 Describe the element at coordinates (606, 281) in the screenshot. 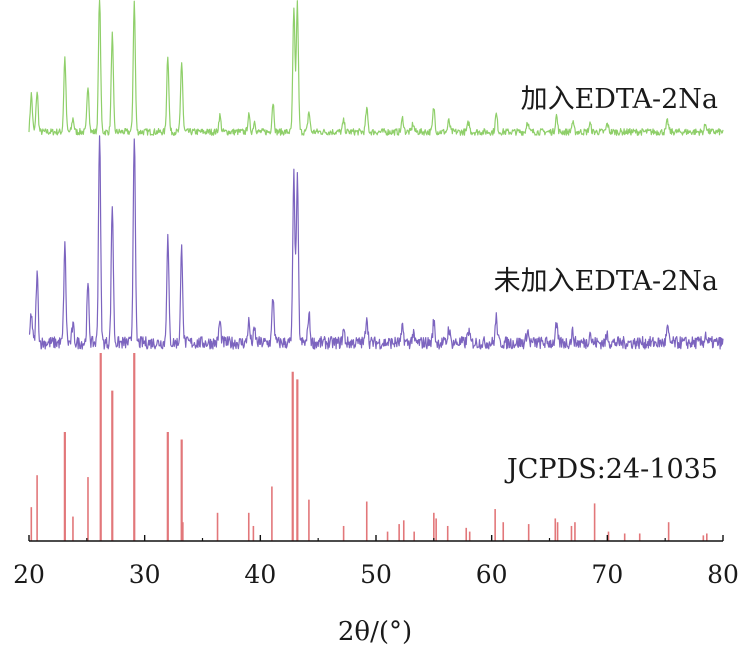

I see `series-label-no-edta: 未加入EDTA-2Na` at that location.